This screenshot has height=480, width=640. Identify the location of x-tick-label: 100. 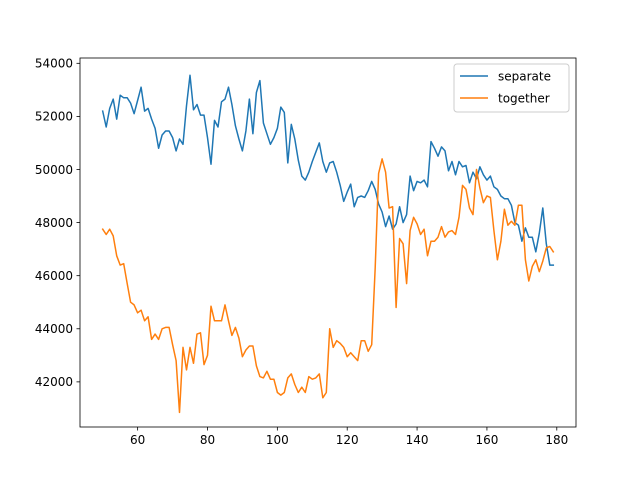
(277, 440).